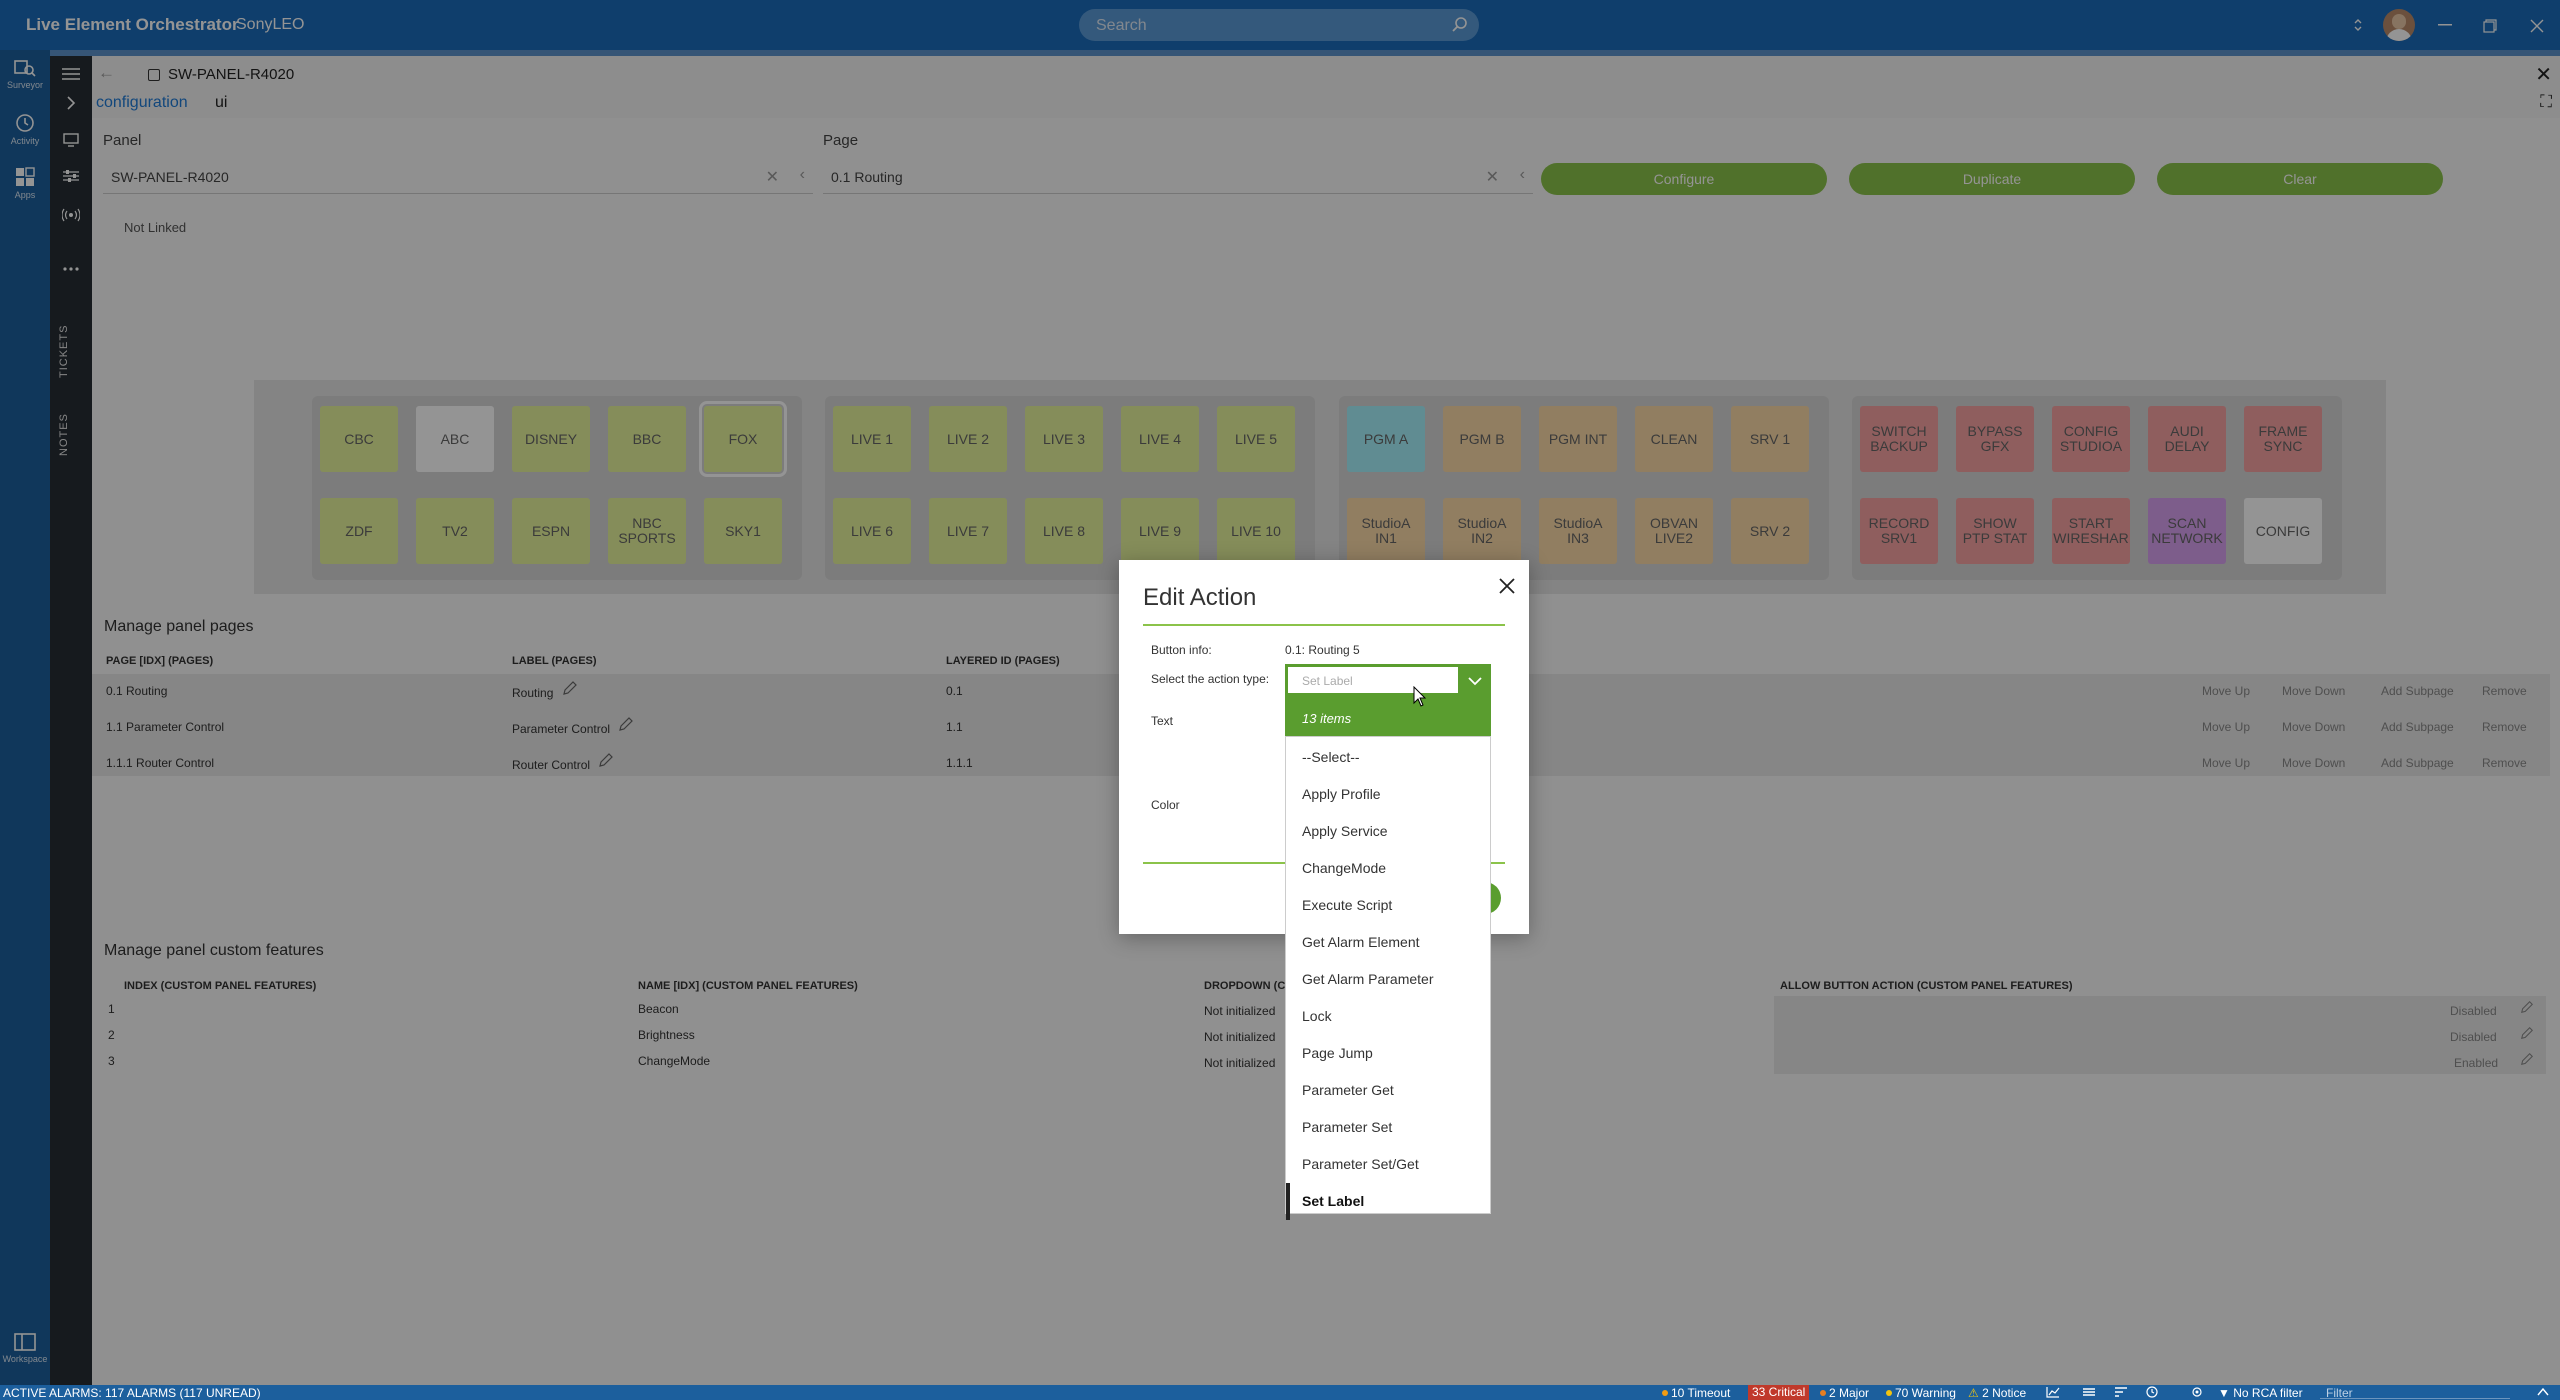 The height and width of the screenshot is (1400, 2560). Describe the element at coordinates (1317, 1016) in the screenshot. I see `dropdown-option-lock: Lock` at that location.